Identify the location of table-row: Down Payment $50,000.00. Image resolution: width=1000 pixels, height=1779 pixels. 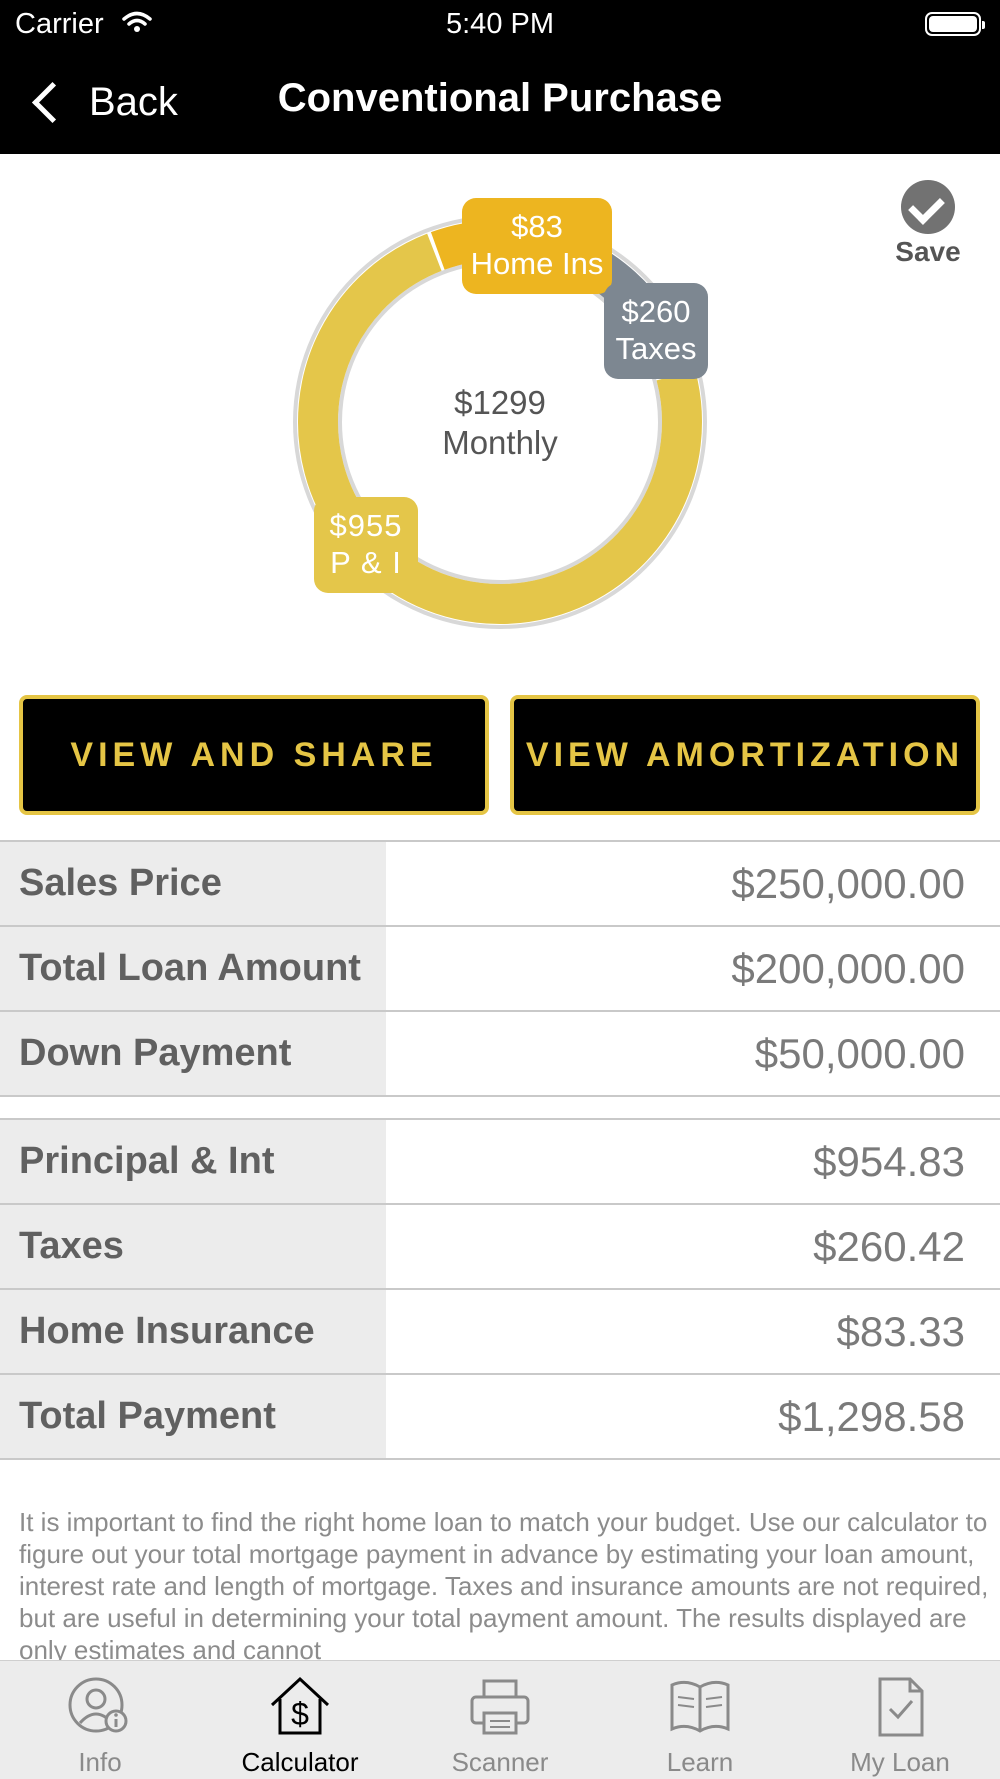
(500, 1054).